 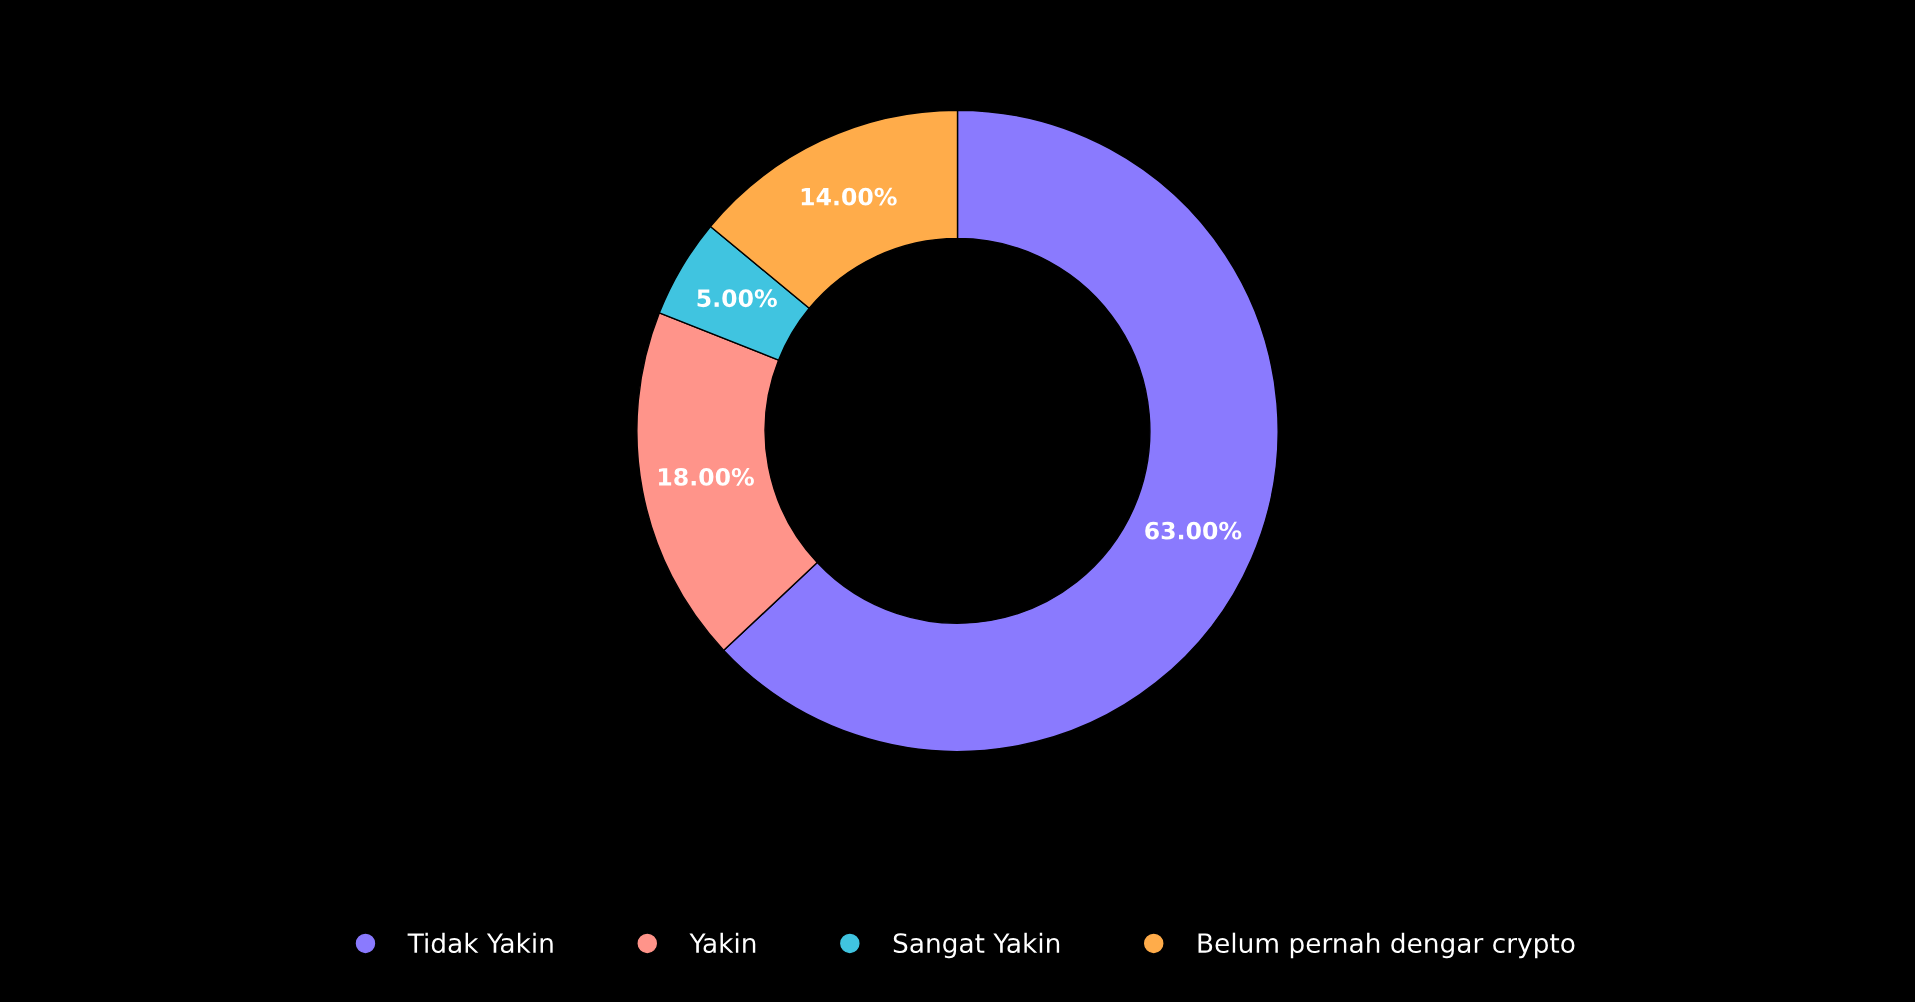 I want to click on data-label: 14.00%, so click(x=849, y=196).